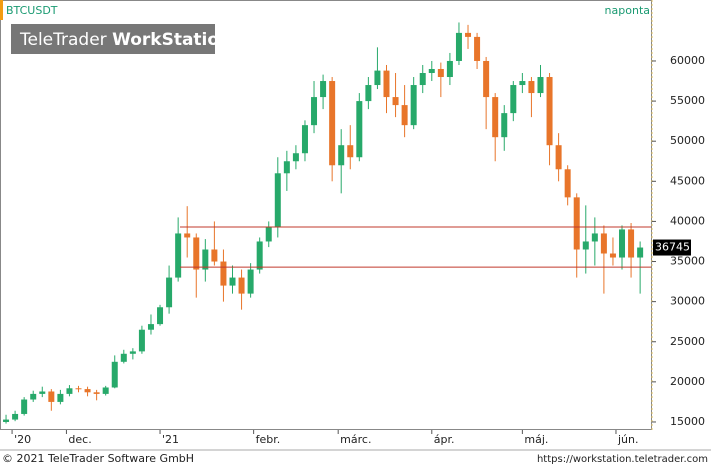 This screenshot has height=468, width=711. Describe the element at coordinates (687, 140) in the screenshot. I see `y-tick-label: 50000` at that location.